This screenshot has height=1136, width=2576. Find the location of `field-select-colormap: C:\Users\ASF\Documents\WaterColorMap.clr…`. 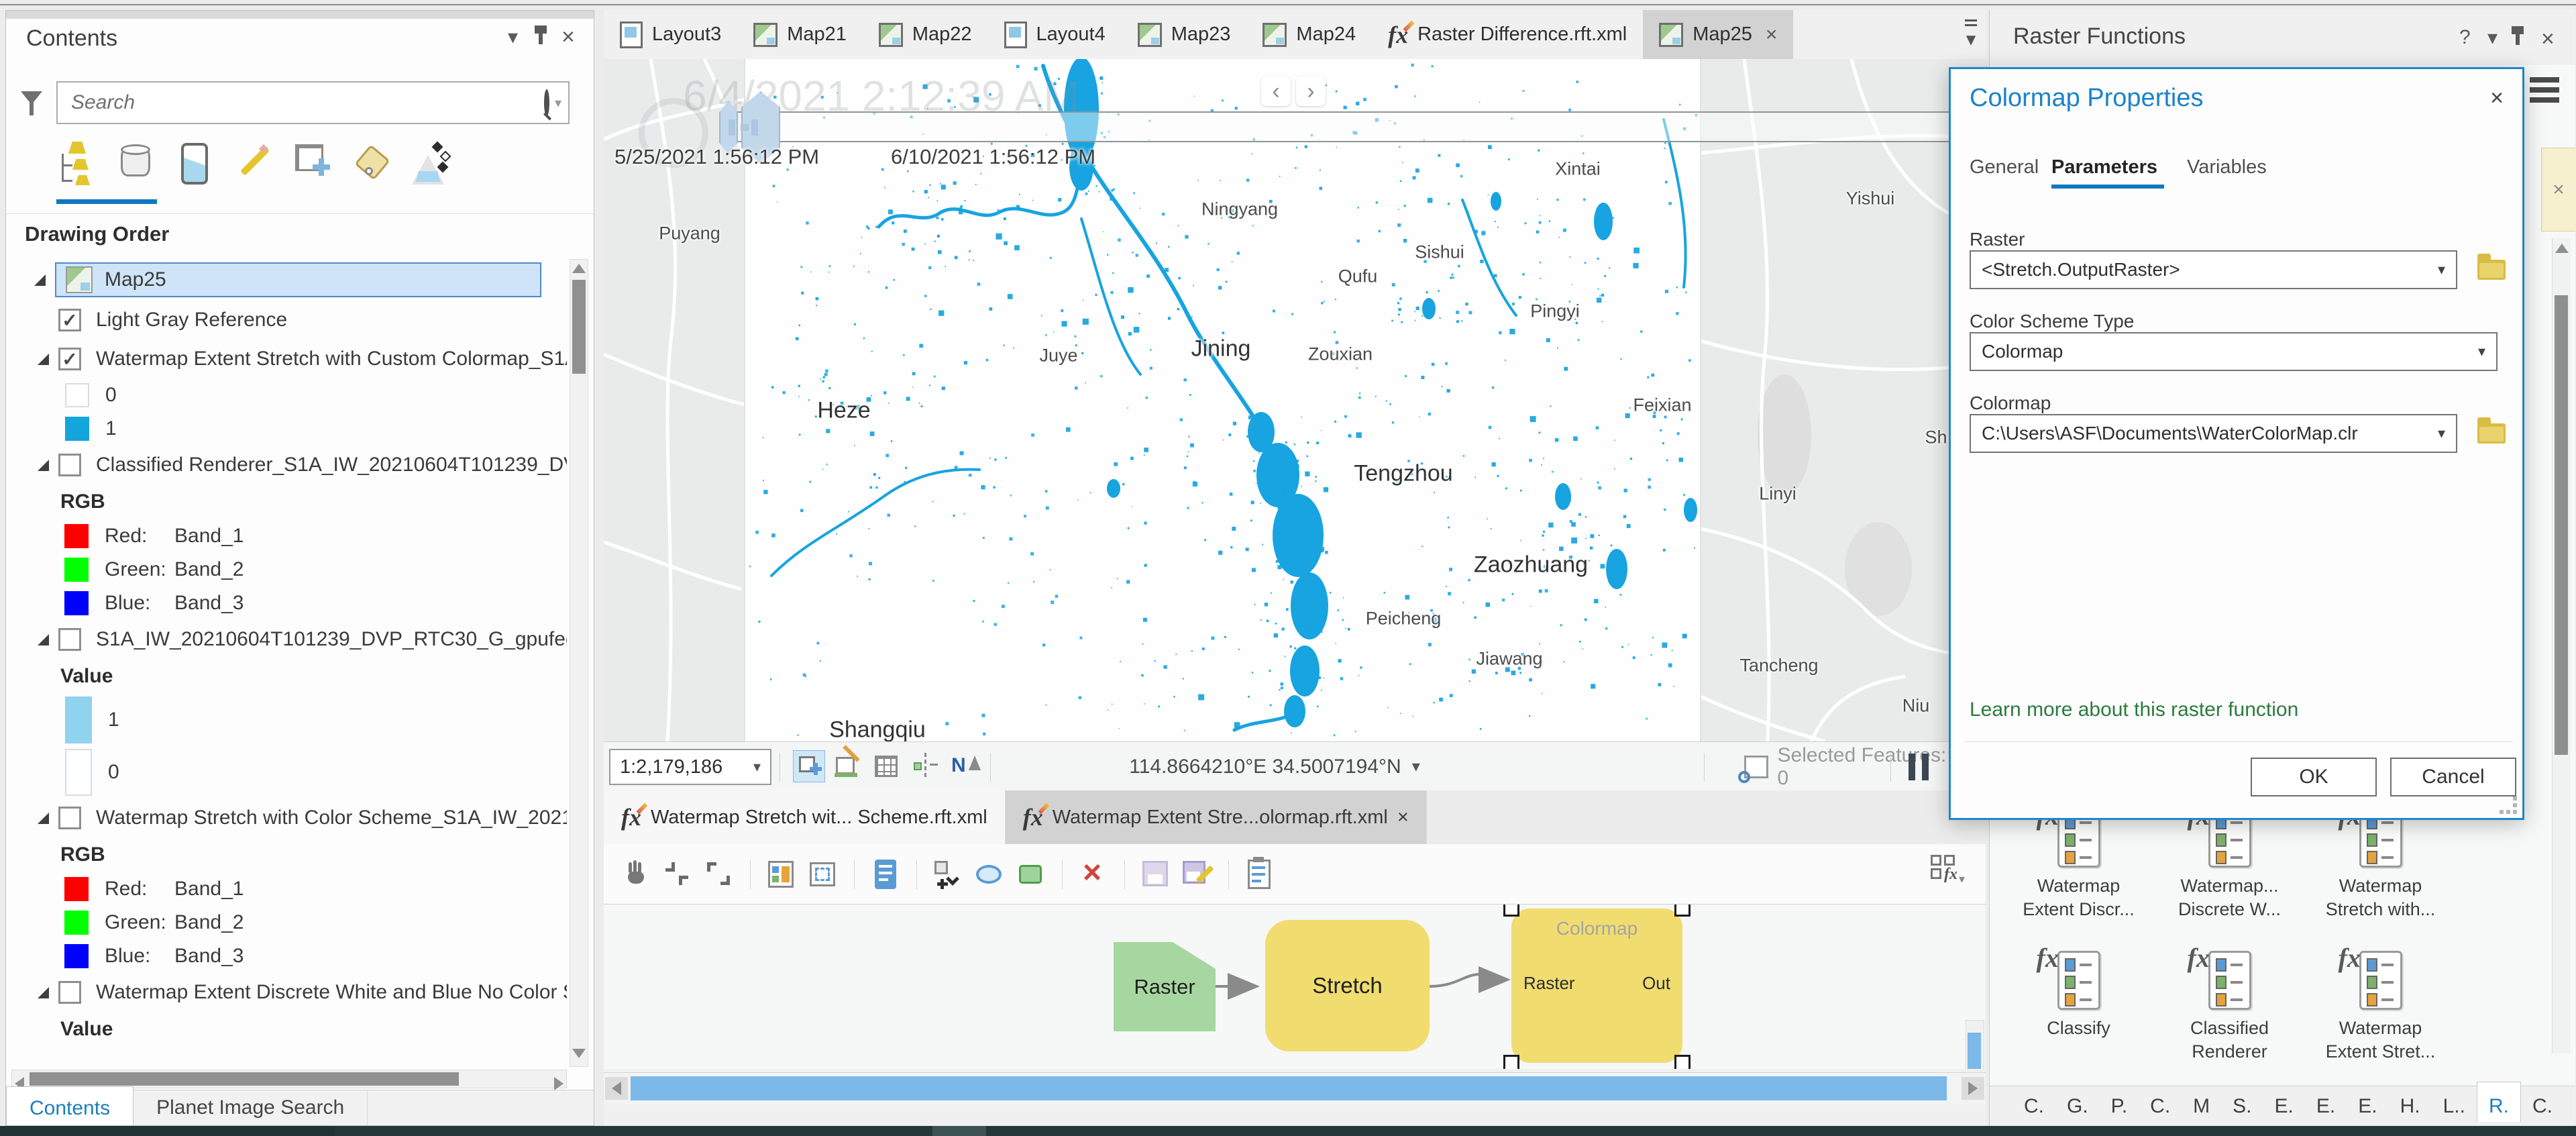

field-select-colormap: C:\Users\ASF\Documents\WaterColorMap.clr… is located at coordinates (2213, 434).